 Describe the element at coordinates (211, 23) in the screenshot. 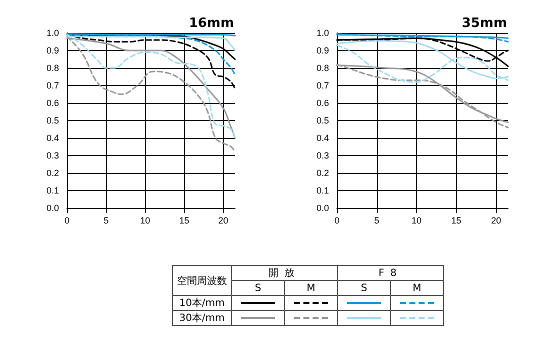

I see `chart-title: 16mm` at that location.